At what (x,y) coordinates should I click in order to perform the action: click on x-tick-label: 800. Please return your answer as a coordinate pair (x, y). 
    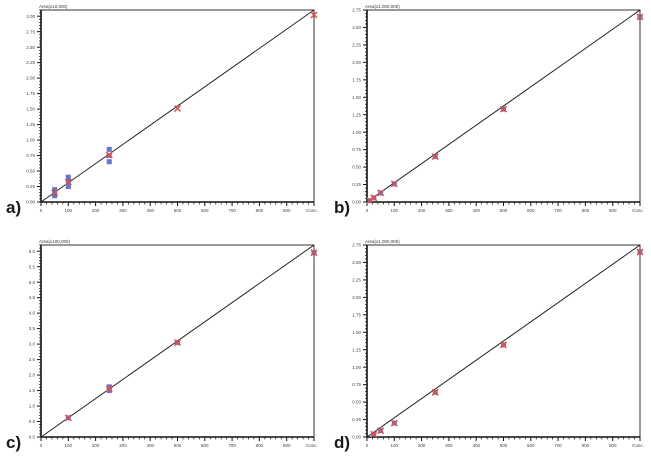
    Looking at the image, I should click on (260, 210).